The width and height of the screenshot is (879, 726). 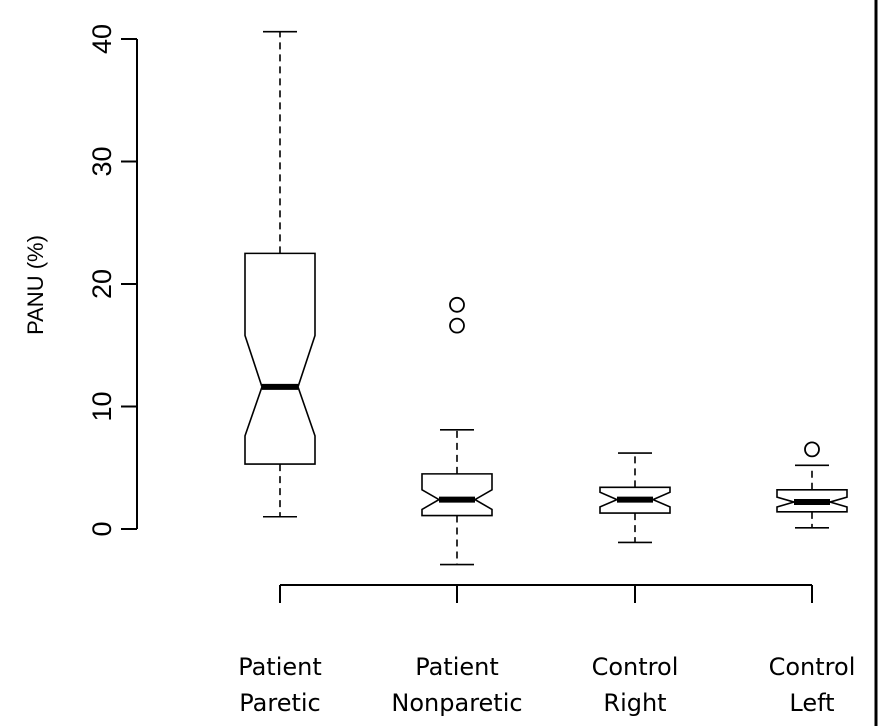 What do you see at coordinates (35, 285) in the screenshot?
I see `y-axis-label: PANU (%)` at bounding box center [35, 285].